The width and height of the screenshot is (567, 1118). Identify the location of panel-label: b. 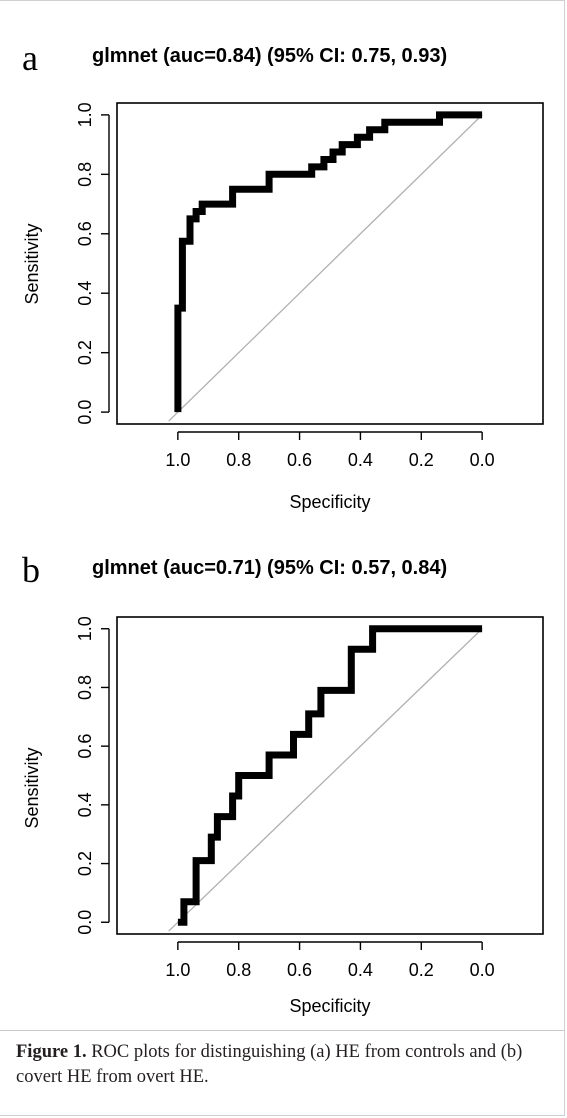
(31, 570).